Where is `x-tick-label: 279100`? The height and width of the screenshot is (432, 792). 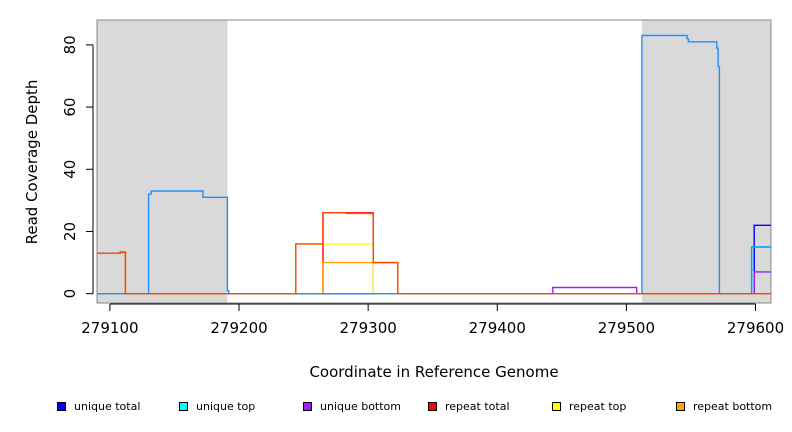
x-tick-label: 279100 is located at coordinates (109, 328).